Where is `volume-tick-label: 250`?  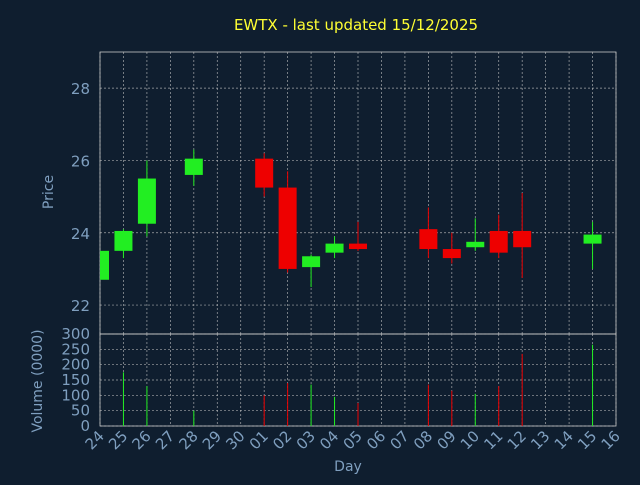 volume-tick-label: 250 is located at coordinates (75, 349).